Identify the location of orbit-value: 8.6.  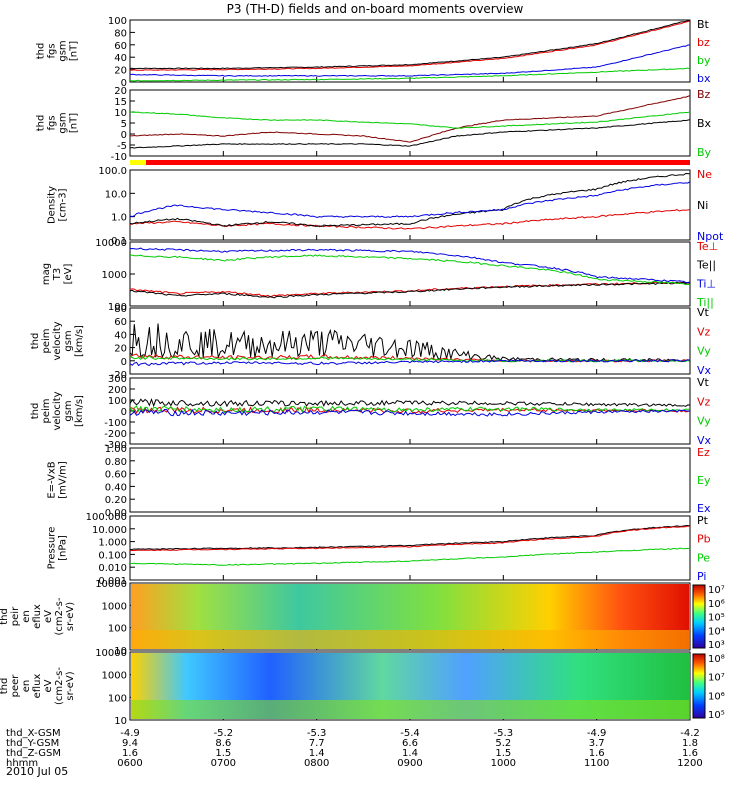
(223, 743).